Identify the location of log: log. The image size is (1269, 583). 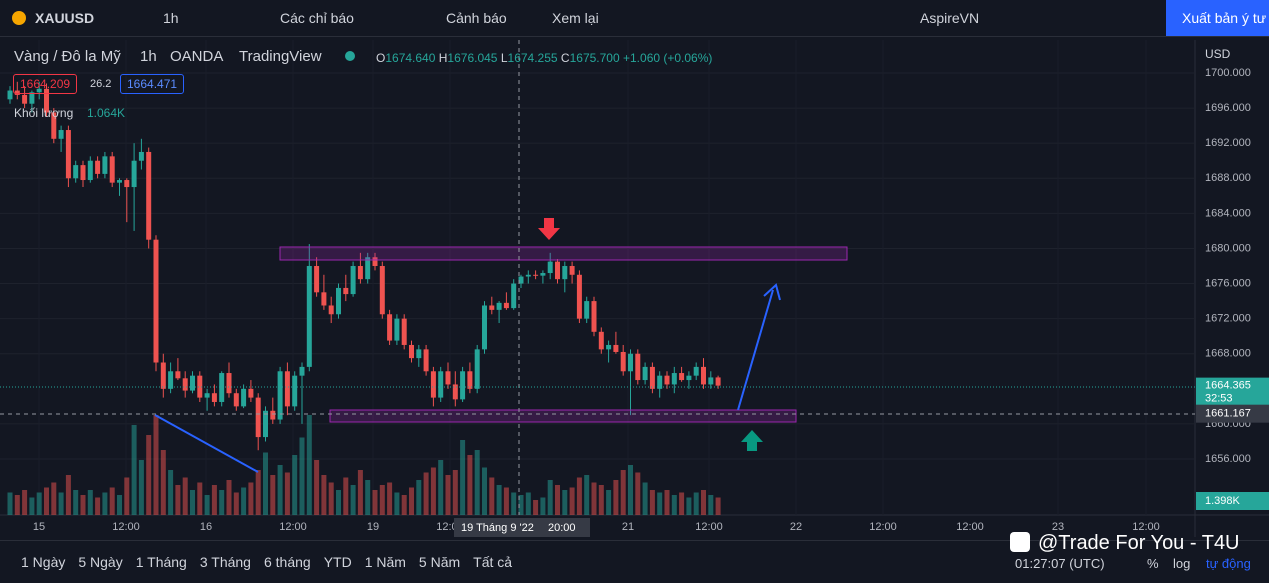
(1182, 563).